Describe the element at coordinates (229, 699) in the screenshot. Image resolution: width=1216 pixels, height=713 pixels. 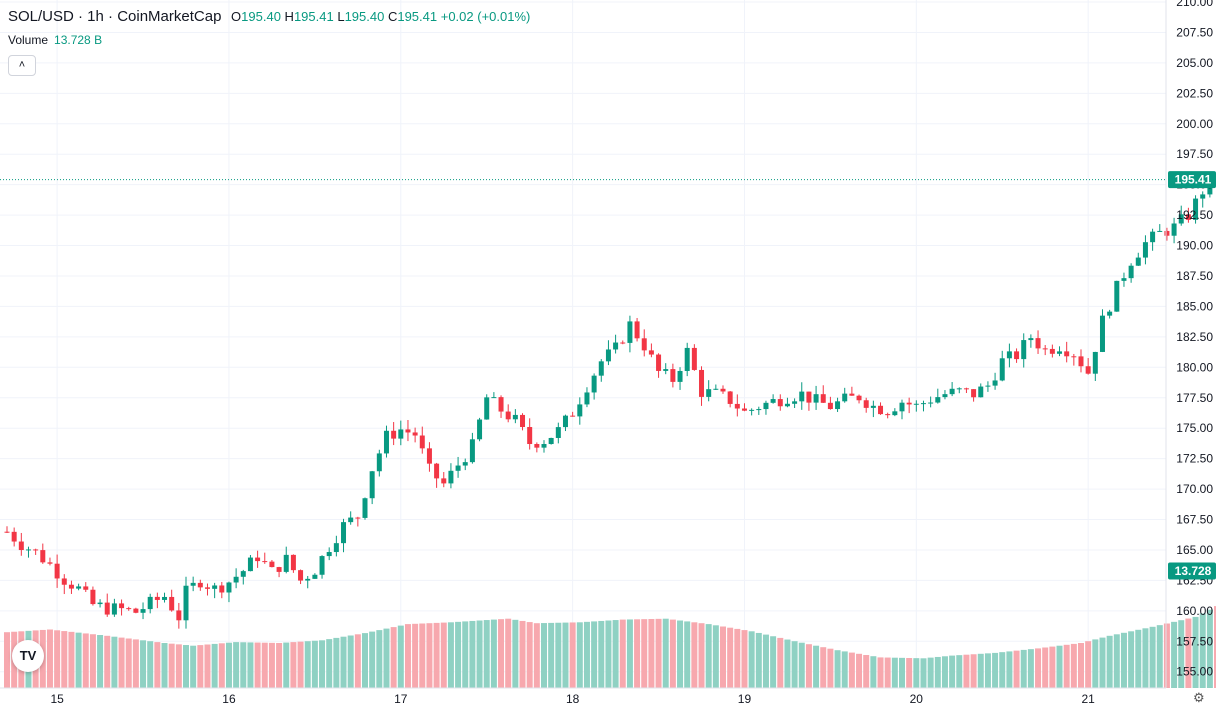
I see `x-tick-label: 16` at that location.